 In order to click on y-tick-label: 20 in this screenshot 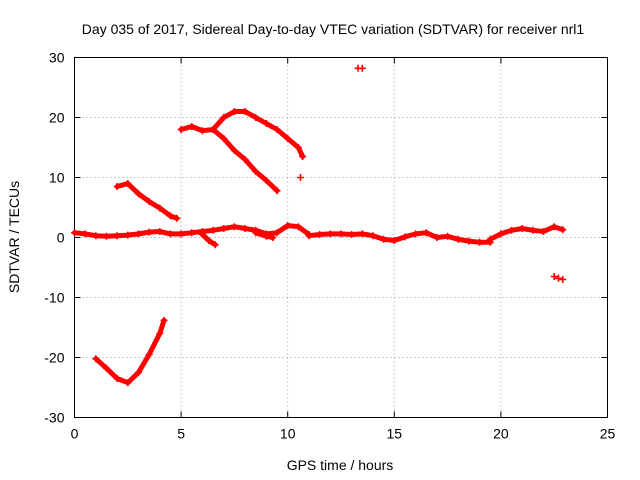, I will do `click(57, 118)`.